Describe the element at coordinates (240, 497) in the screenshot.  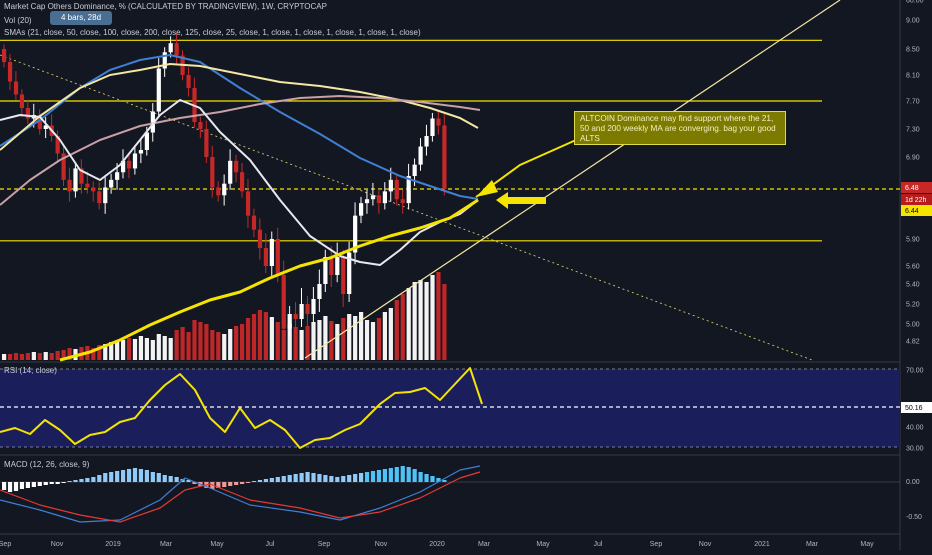
I see `macd-signal-line` at that location.